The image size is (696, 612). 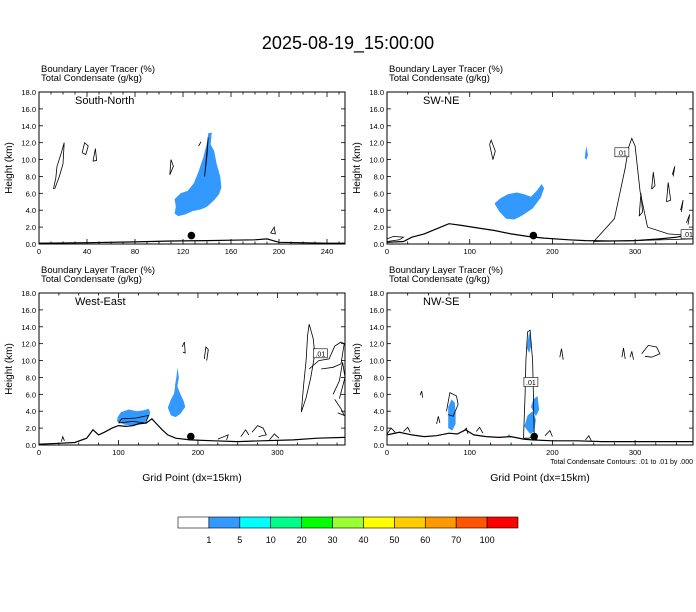 I want to click on plot-area, so click(x=192, y=188).